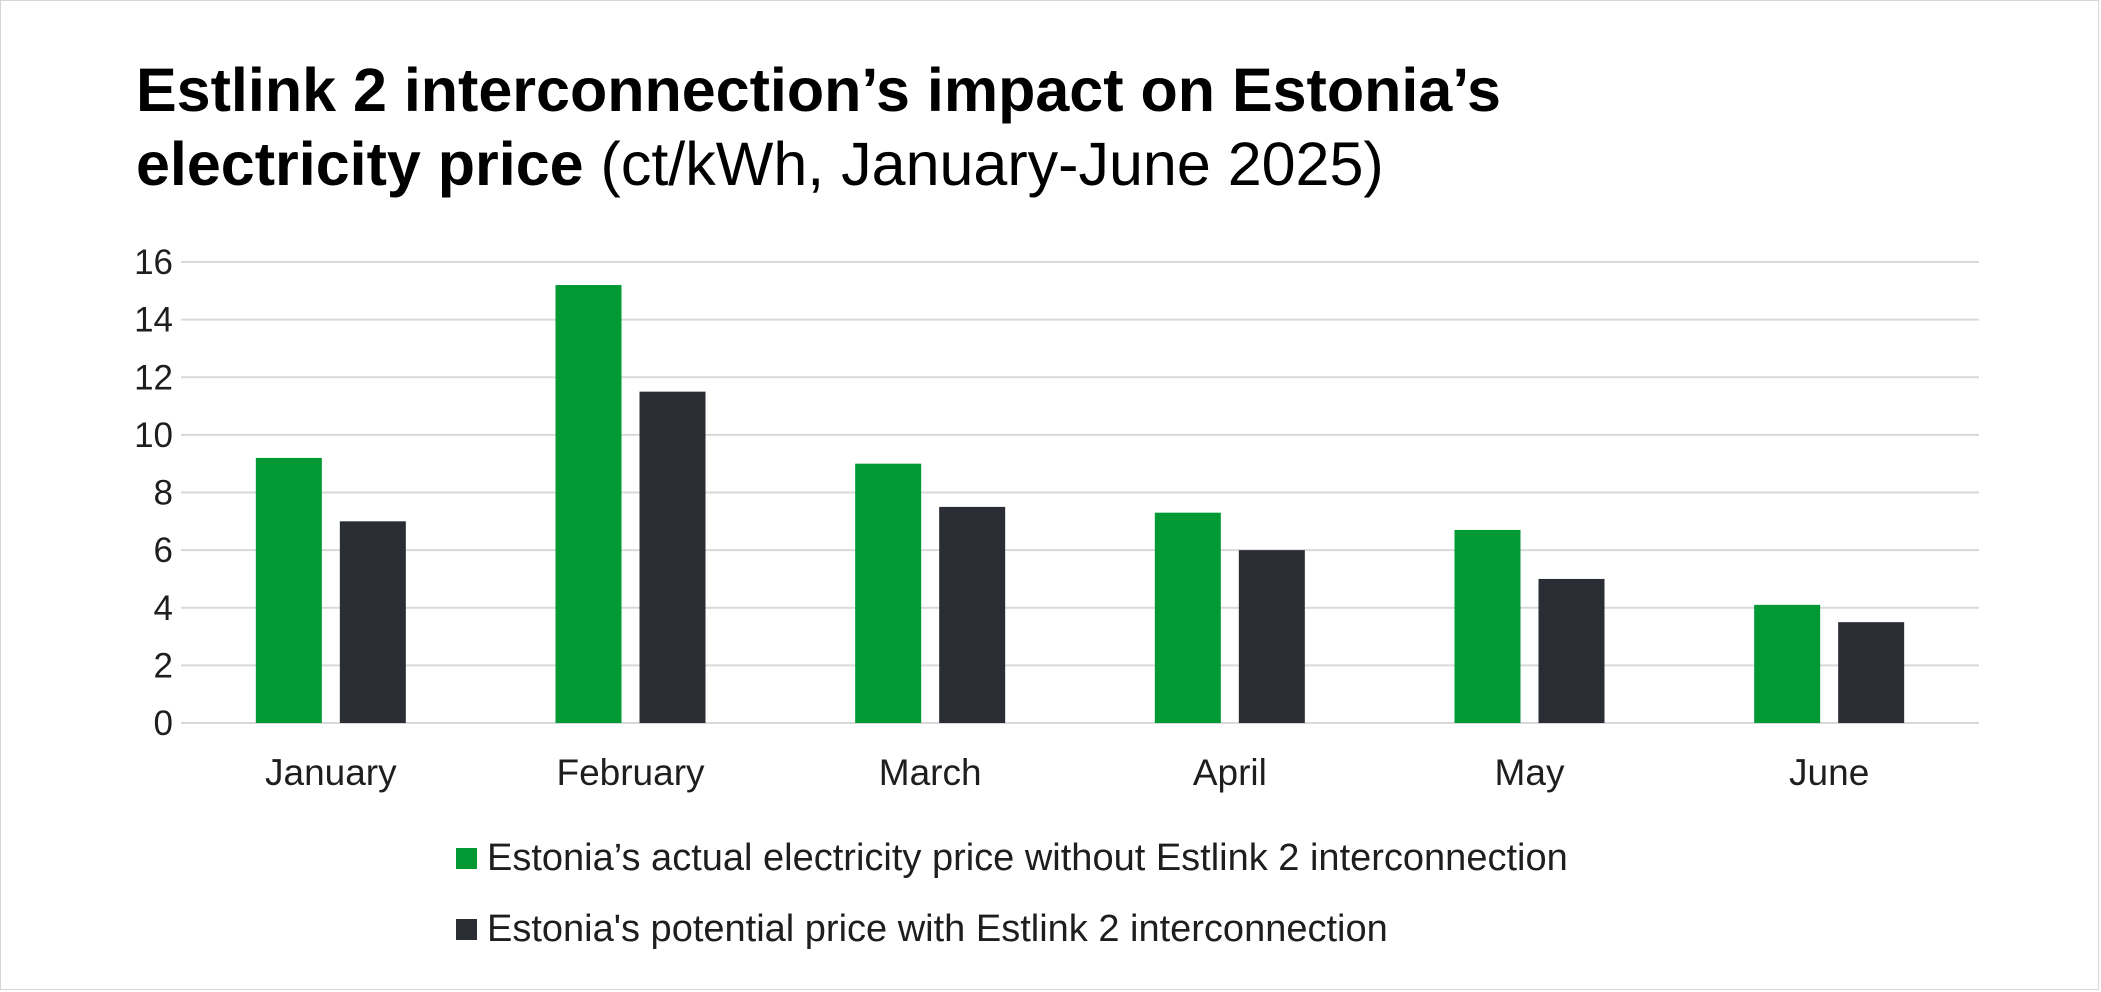 Image resolution: width=2101 pixels, height=992 pixels. Describe the element at coordinates (163, 550) in the screenshot. I see `y-tick-label: 6` at that location.